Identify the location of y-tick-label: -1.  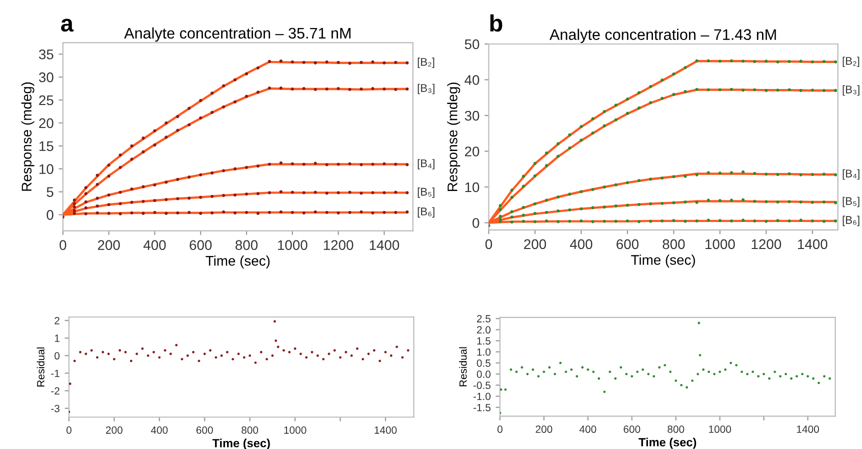
(55, 373).